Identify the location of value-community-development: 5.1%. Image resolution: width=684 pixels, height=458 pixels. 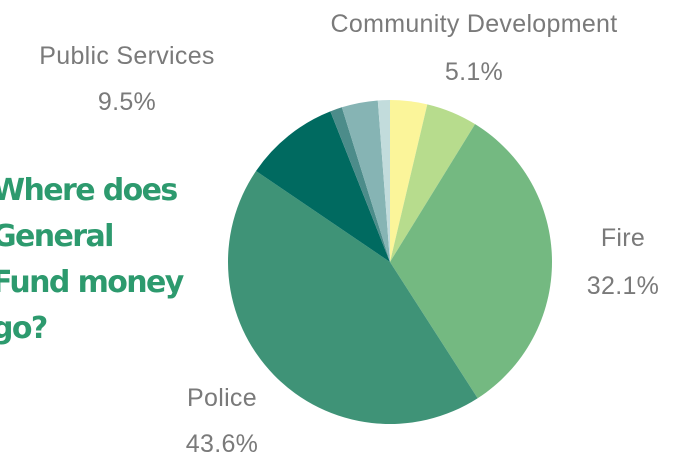
(474, 72).